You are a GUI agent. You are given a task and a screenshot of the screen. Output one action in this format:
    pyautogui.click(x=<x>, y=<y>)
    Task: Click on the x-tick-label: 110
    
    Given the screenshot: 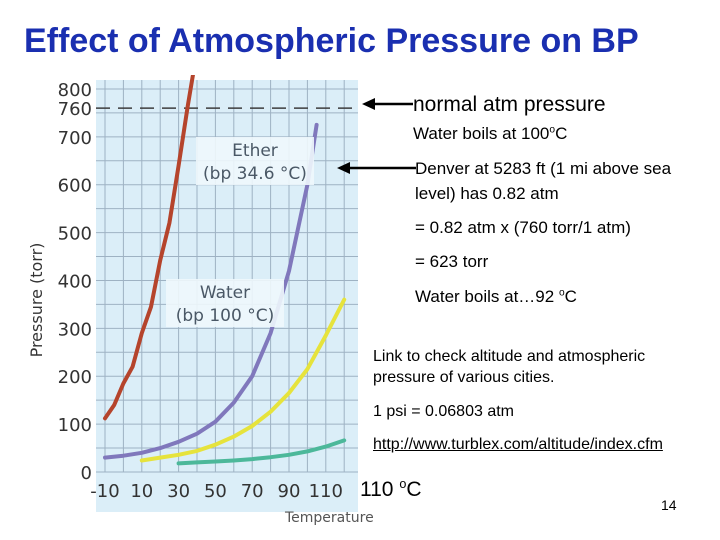 What is the action you would take?
    pyautogui.click(x=326, y=491)
    